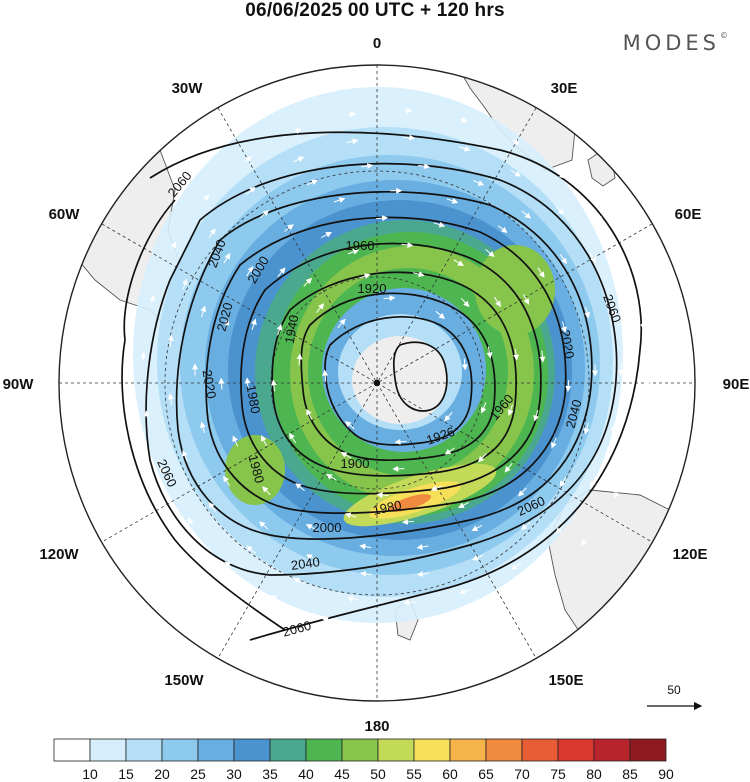 The image size is (750, 782). What do you see at coordinates (65, 214) in the screenshot?
I see `lon-label-60w: 60W` at bounding box center [65, 214].